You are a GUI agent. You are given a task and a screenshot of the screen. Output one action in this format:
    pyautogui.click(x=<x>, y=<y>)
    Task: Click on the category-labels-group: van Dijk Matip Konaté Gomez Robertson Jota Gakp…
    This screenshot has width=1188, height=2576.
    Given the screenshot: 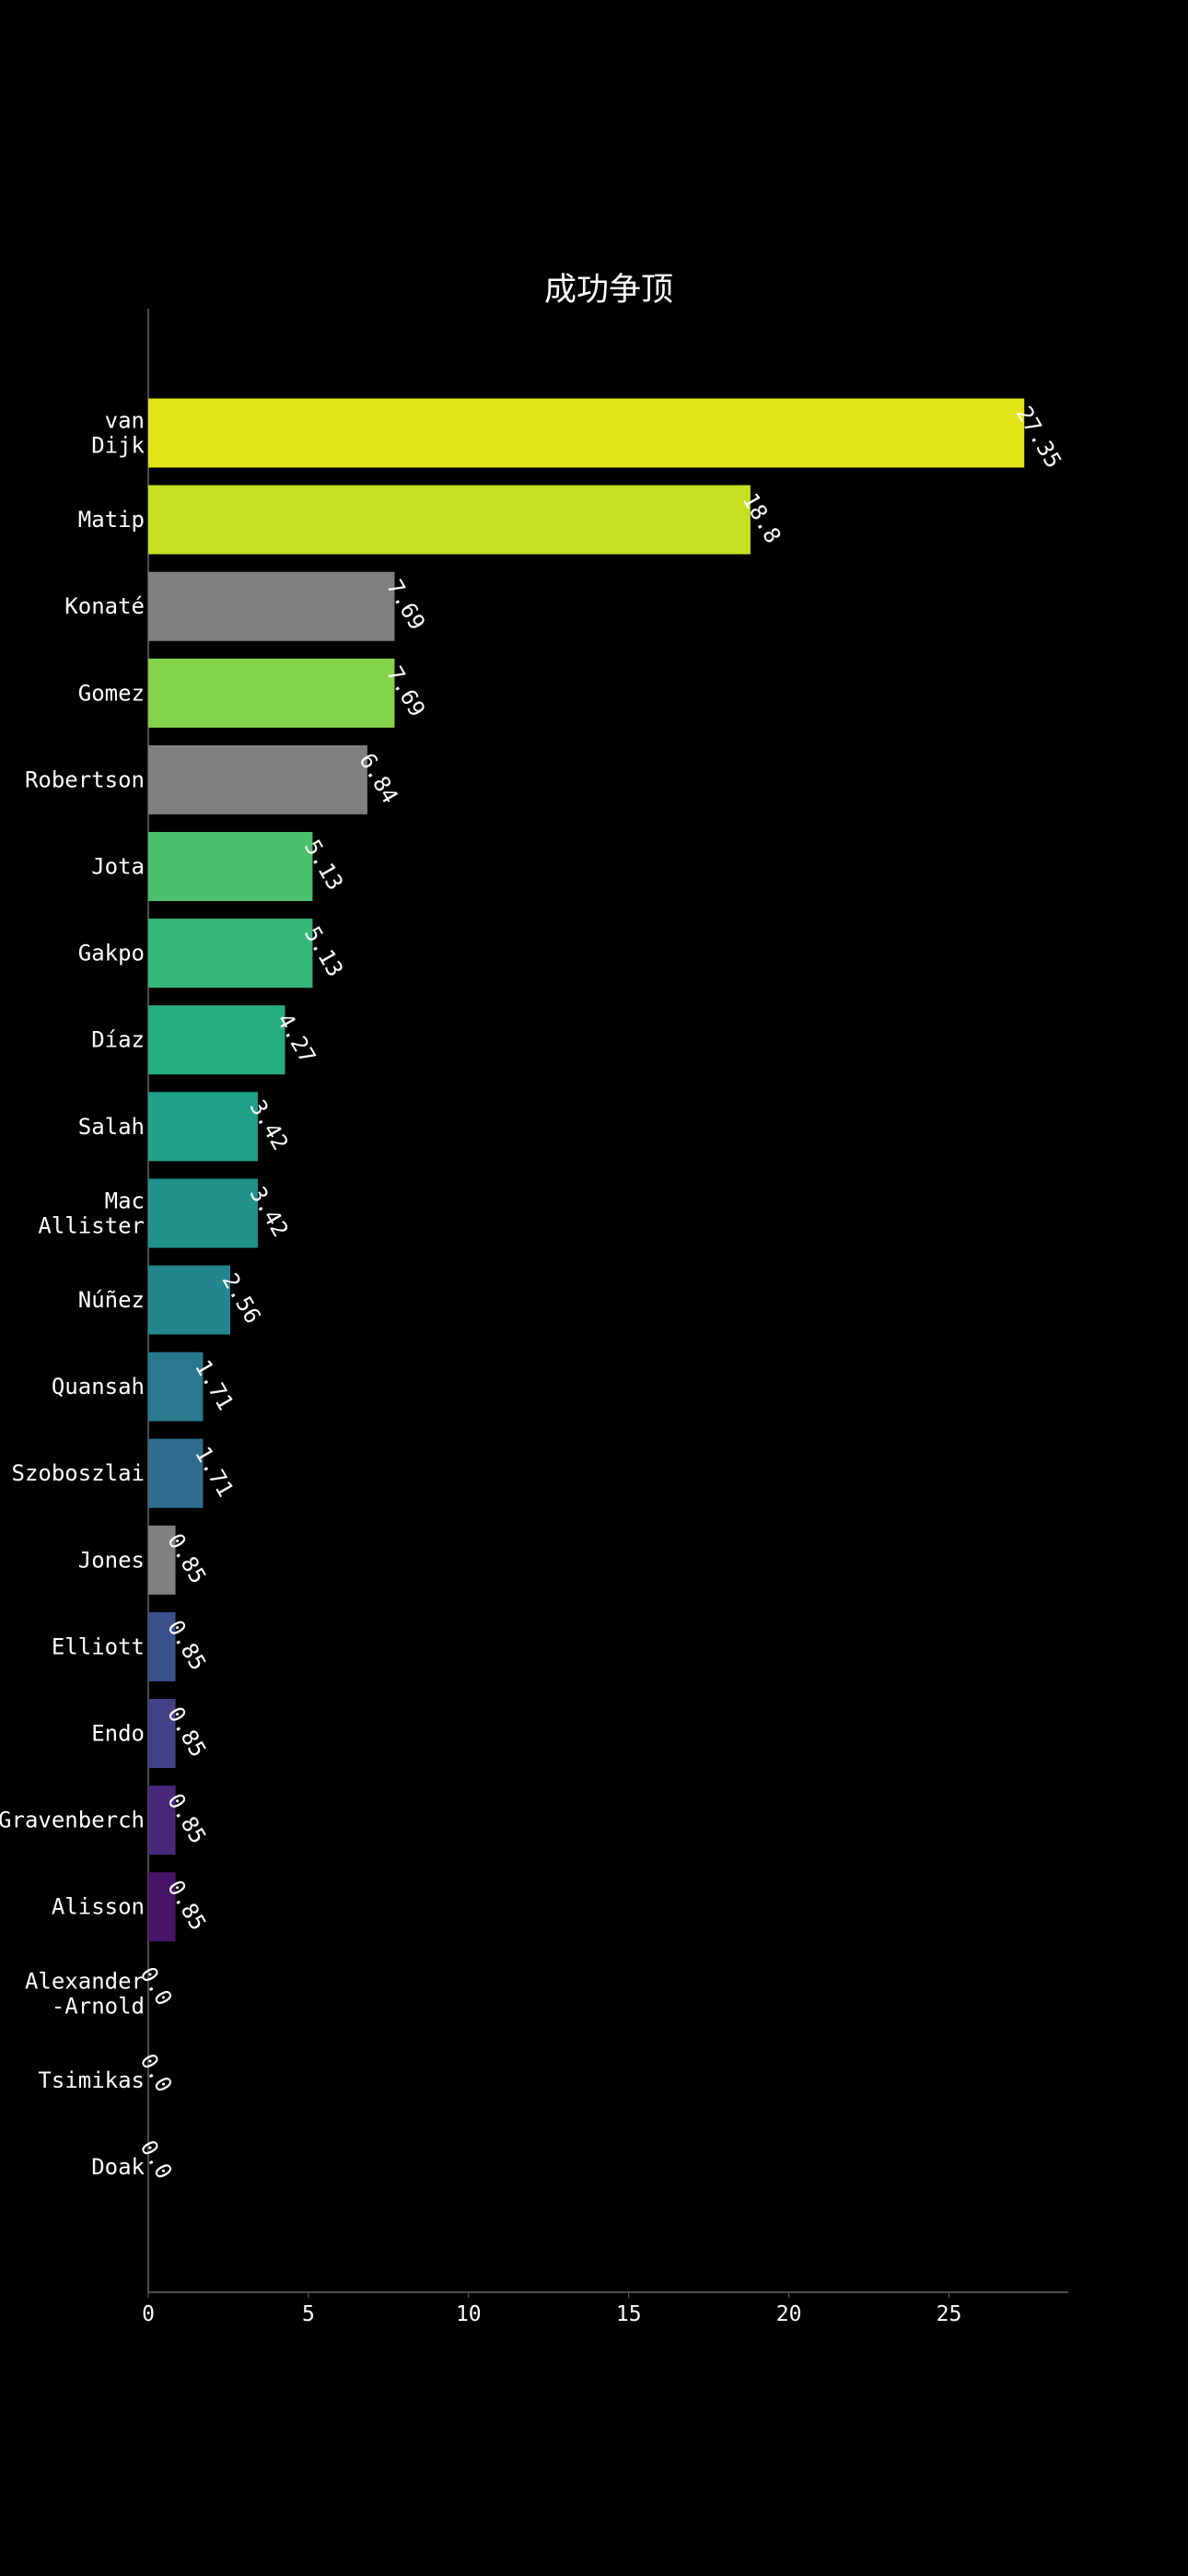 What is the action you would take?
    pyautogui.click(x=73, y=1294)
    